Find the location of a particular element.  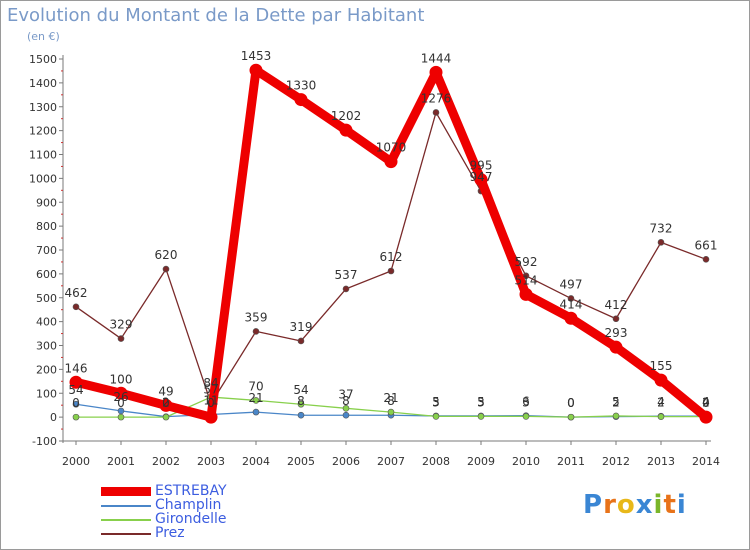

legend-label-estrebay: ESTREBAY is located at coordinates (191, 491).